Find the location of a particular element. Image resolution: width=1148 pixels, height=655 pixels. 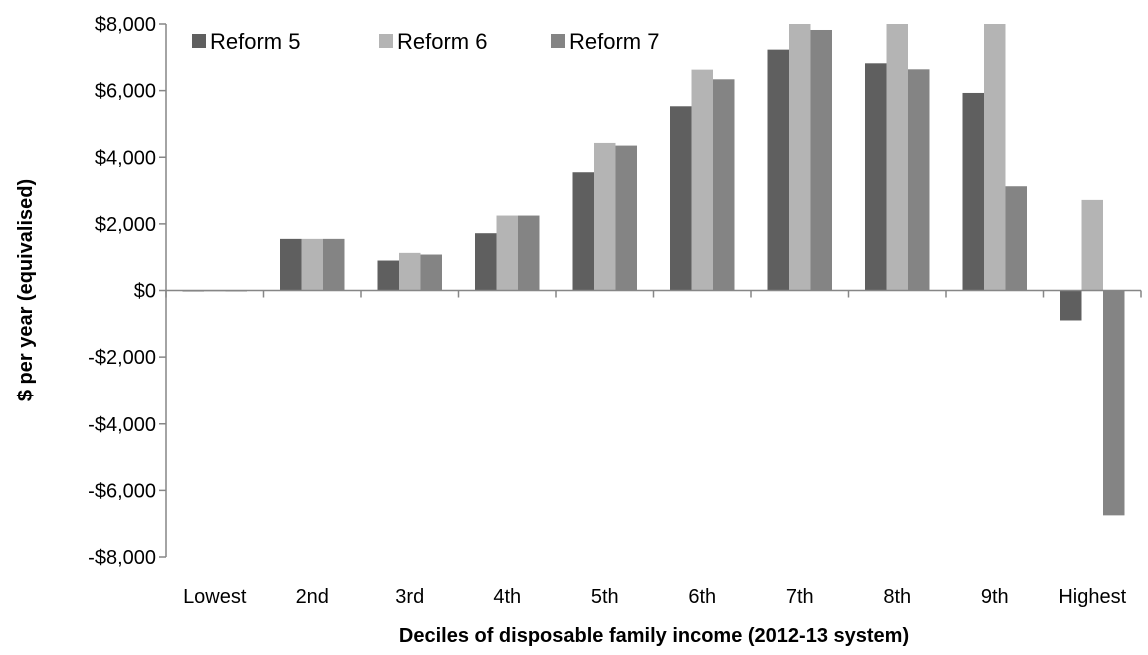

bar-2-2nd is located at coordinates (312, 264).